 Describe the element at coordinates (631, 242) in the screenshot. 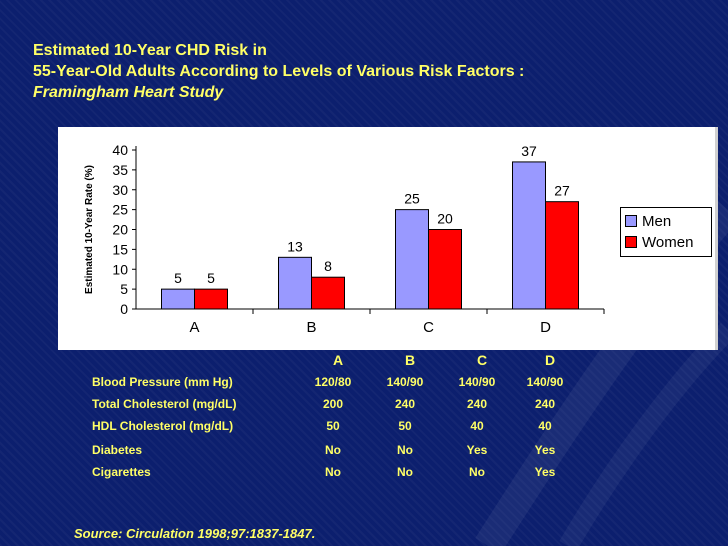

I see `legend-swatch-women` at that location.